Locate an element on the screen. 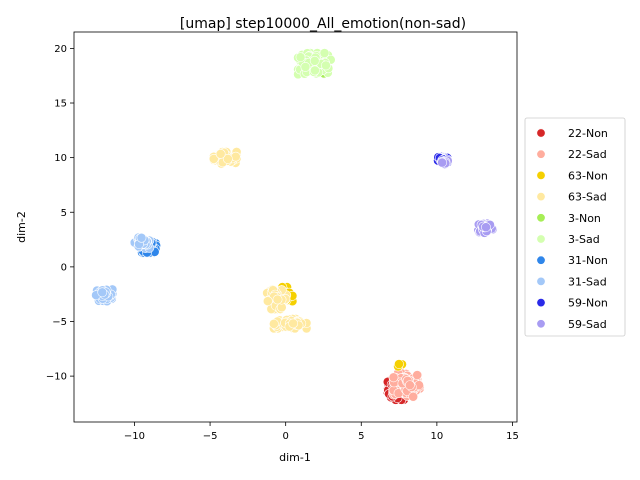  y-tick-label: 15 is located at coordinates (60, 104).